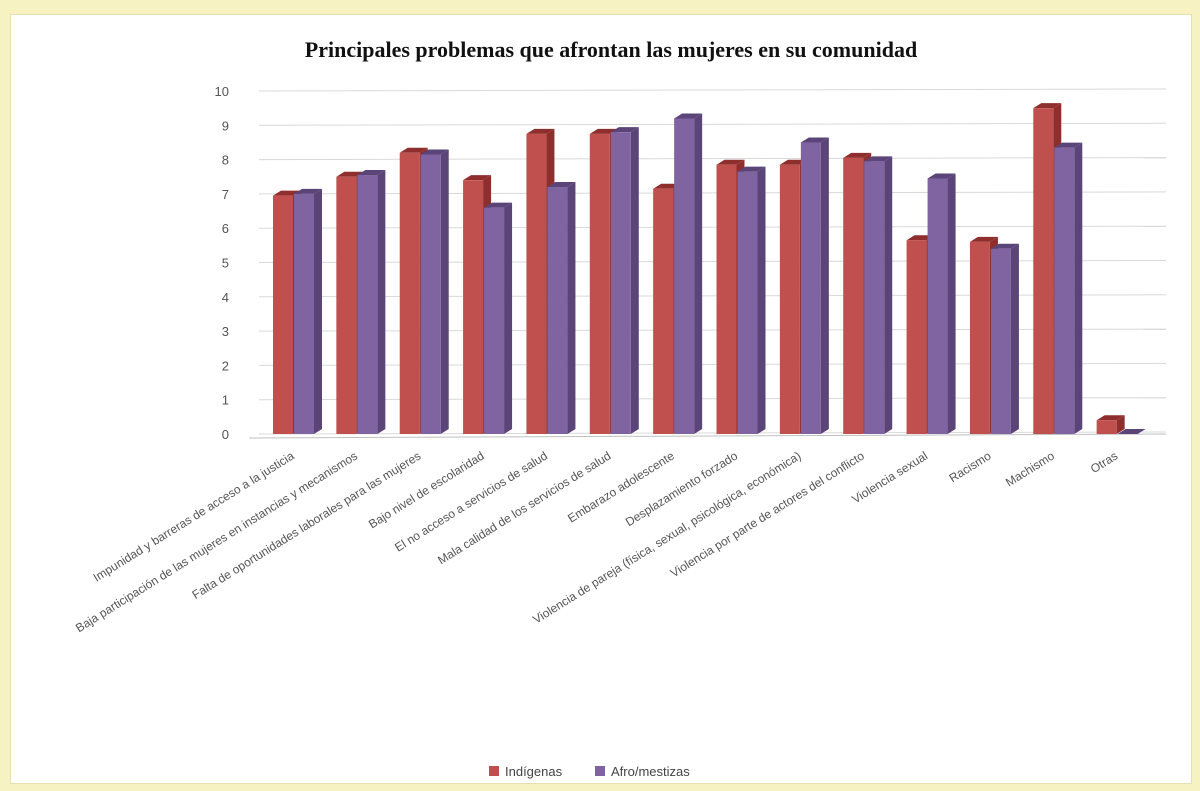  What do you see at coordinates (681, 488) in the screenshot?
I see `x-tick-label: Desplazamiento forzado` at bounding box center [681, 488].